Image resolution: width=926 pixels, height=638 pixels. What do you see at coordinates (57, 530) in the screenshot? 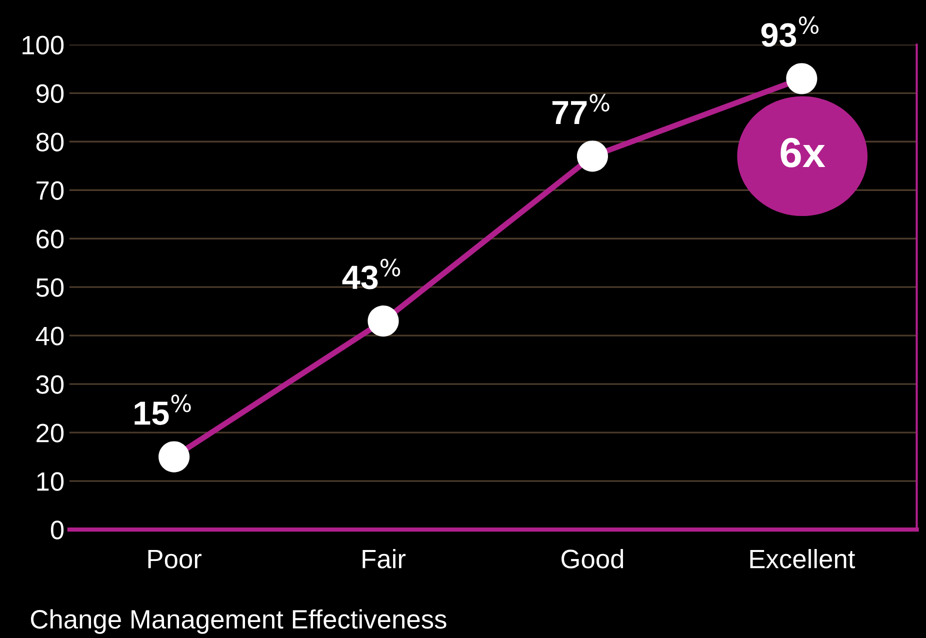
I see `y-tick-label: 0` at bounding box center [57, 530].